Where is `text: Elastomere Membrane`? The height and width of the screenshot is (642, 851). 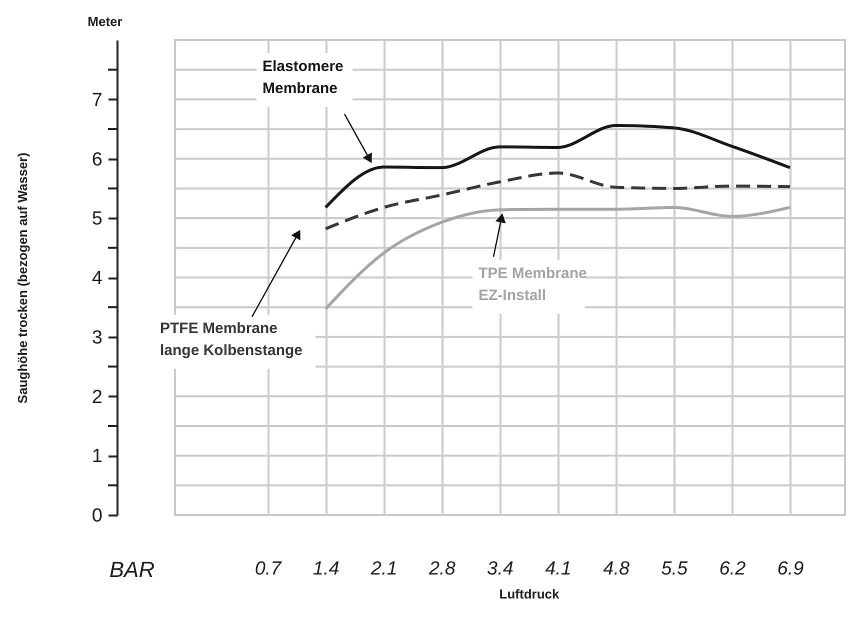
text: Elastomere Membrane is located at coordinates (303, 78).